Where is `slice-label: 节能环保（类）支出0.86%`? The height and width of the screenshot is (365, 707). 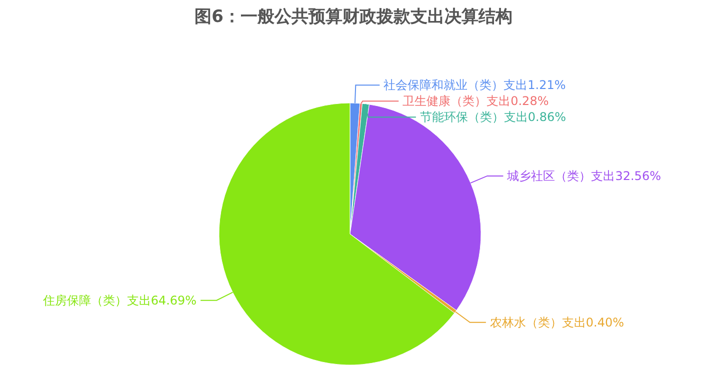 slice-label: 节能环保（类）支出0.86% is located at coordinates (493, 117).